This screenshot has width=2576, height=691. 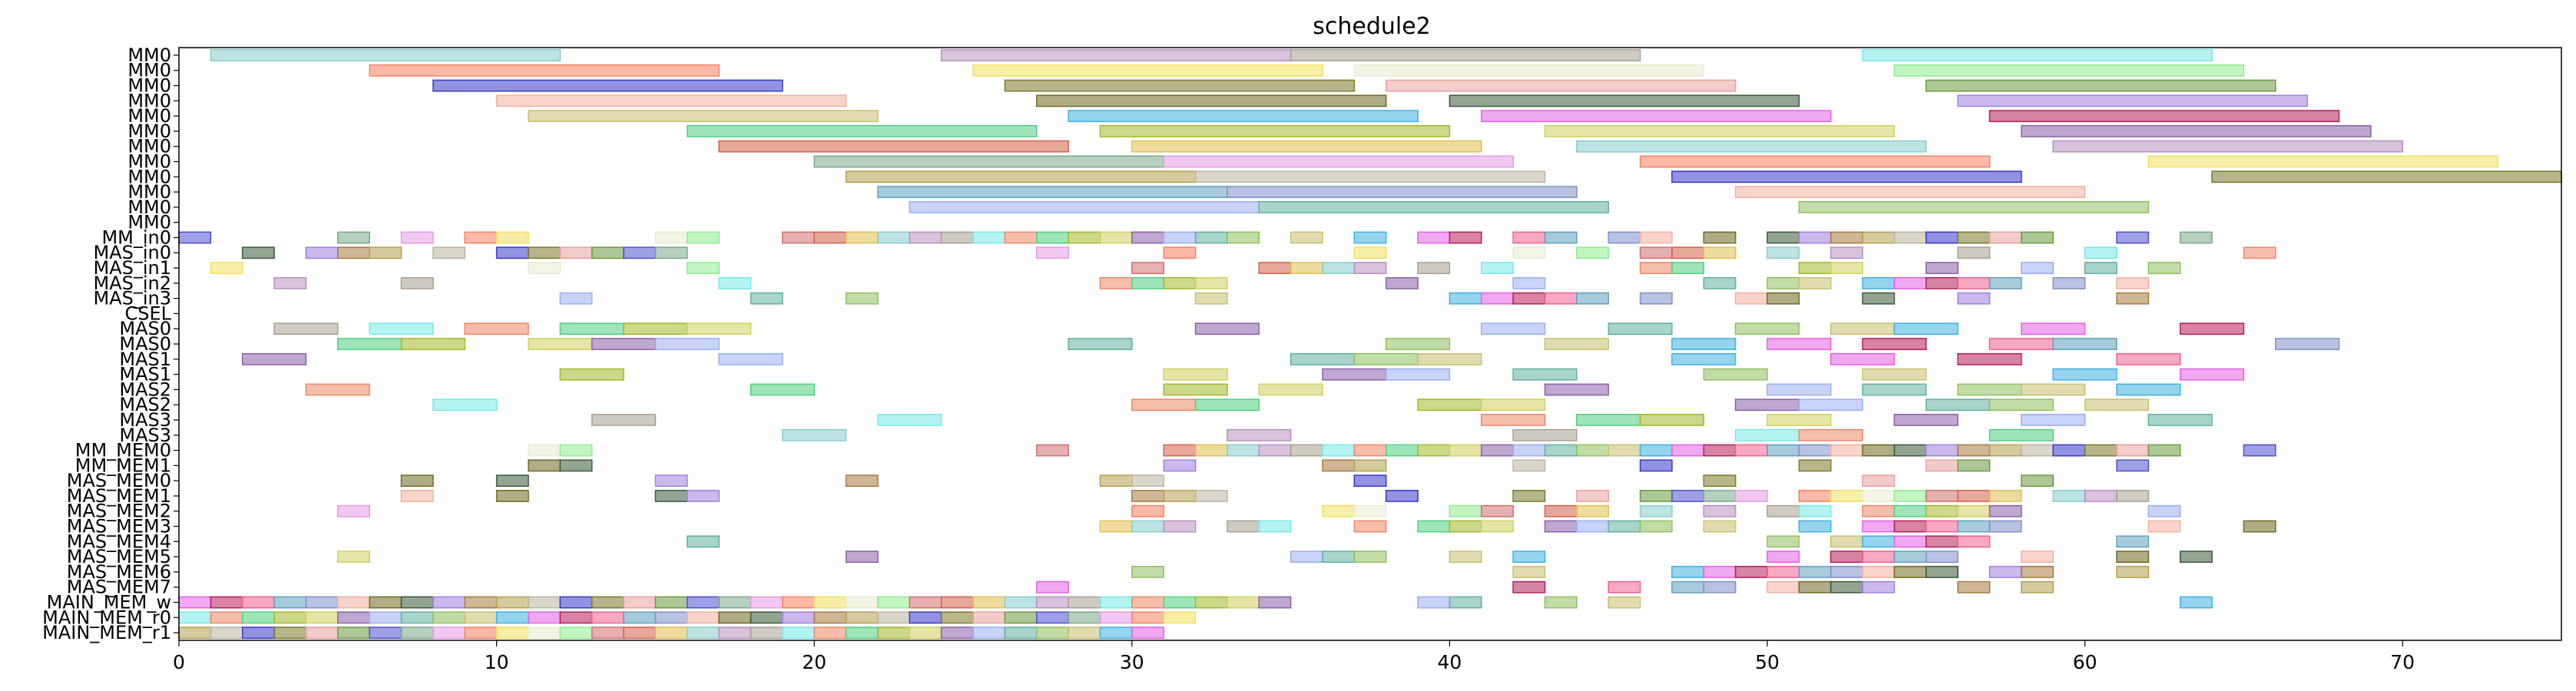 I want to click on y-tick-label: MAS_in3, so click(x=132, y=298).